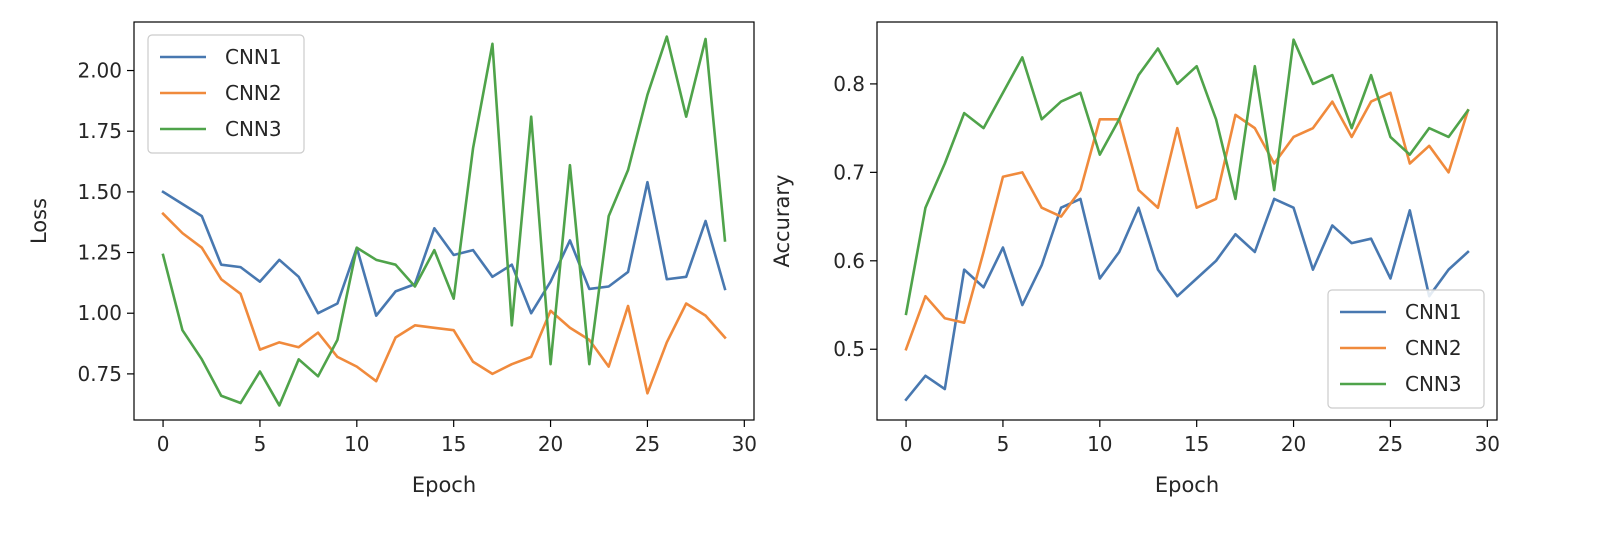 This screenshot has height=534, width=1606. Describe the element at coordinates (849, 84) in the screenshot. I see `y-tick-label: 0.8` at that location.